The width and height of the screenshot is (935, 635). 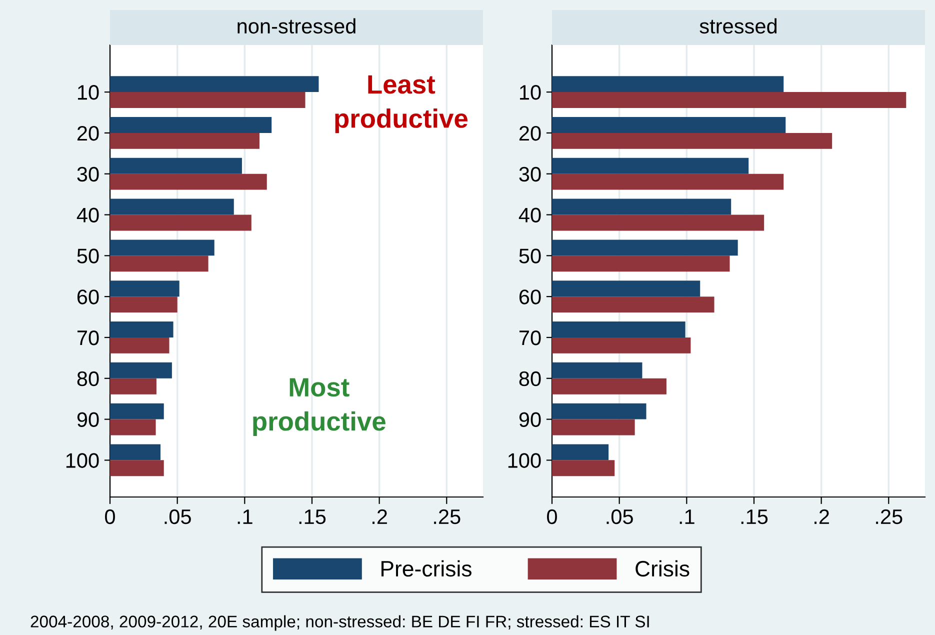 I want to click on chart-title: non-stressed, so click(x=297, y=26).